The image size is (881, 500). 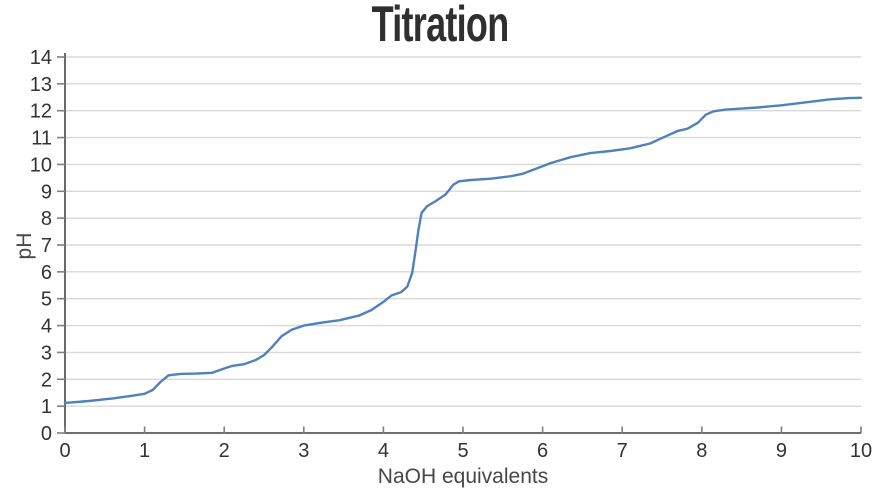 What do you see at coordinates (622, 451) in the screenshot?
I see `x-tick-label: 7` at bounding box center [622, 451].